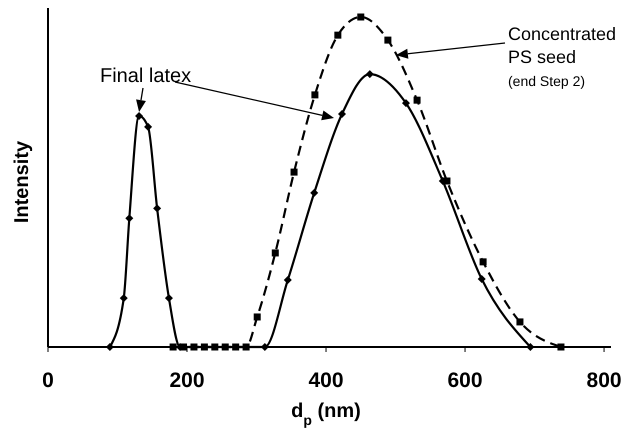  I want to click on y-axis-title: Intensity, so click(22, 182).